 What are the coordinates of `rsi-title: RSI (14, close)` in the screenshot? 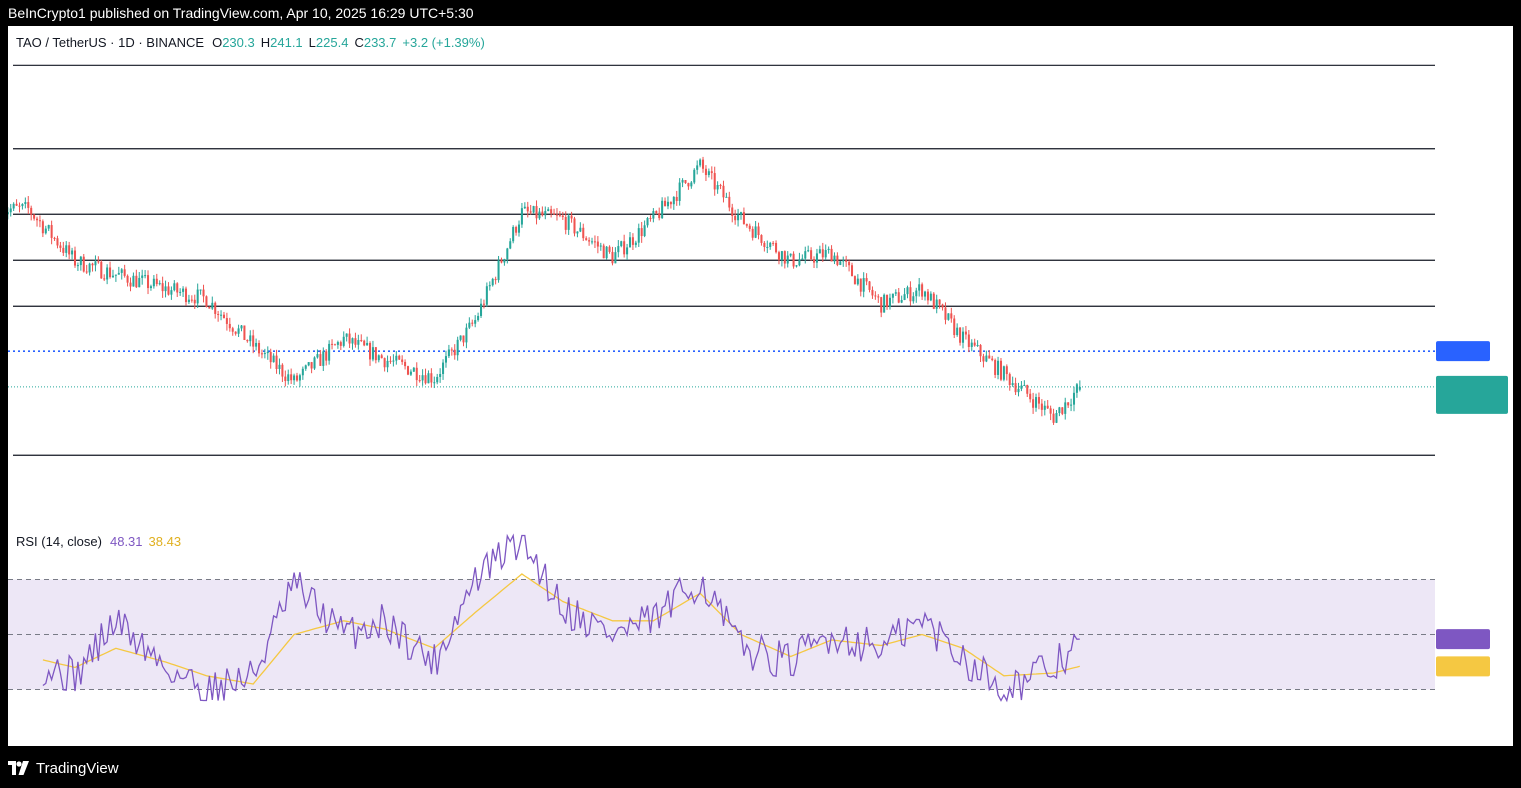 It's located at (59, 541).